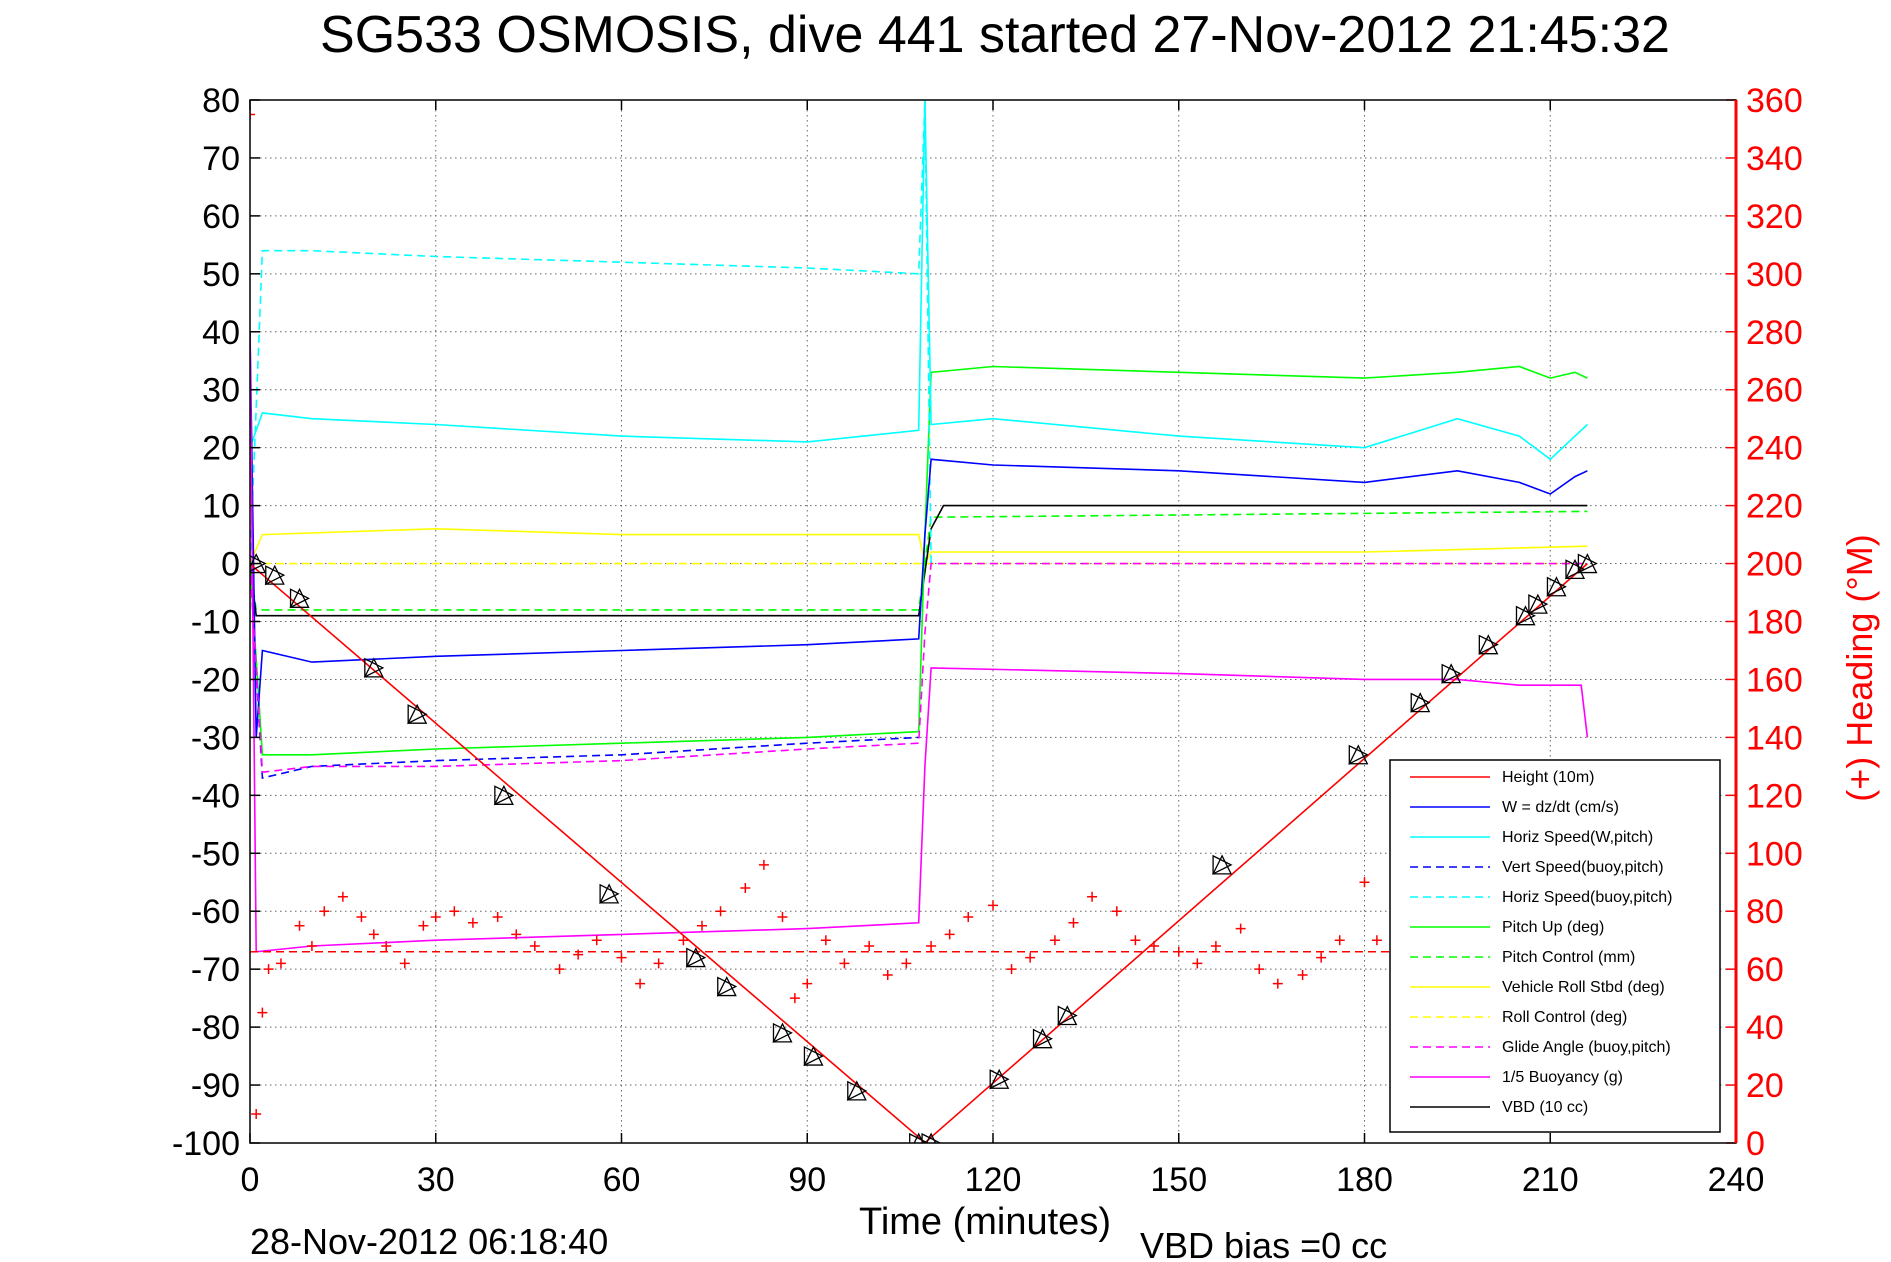  What do you see at coordinates (215, 1086) in the screenshot?
I see `y-tick-label: -90` at bounding box center [215, 1086].